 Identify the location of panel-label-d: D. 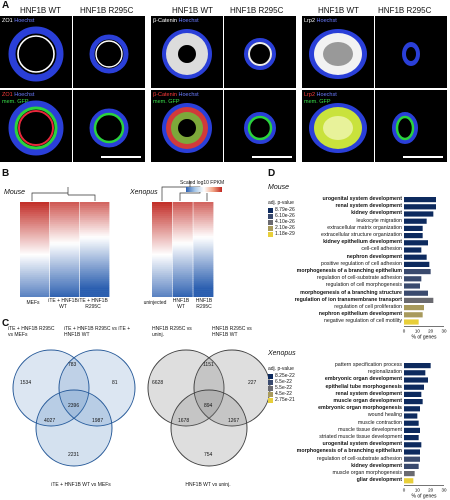
(272, 173).